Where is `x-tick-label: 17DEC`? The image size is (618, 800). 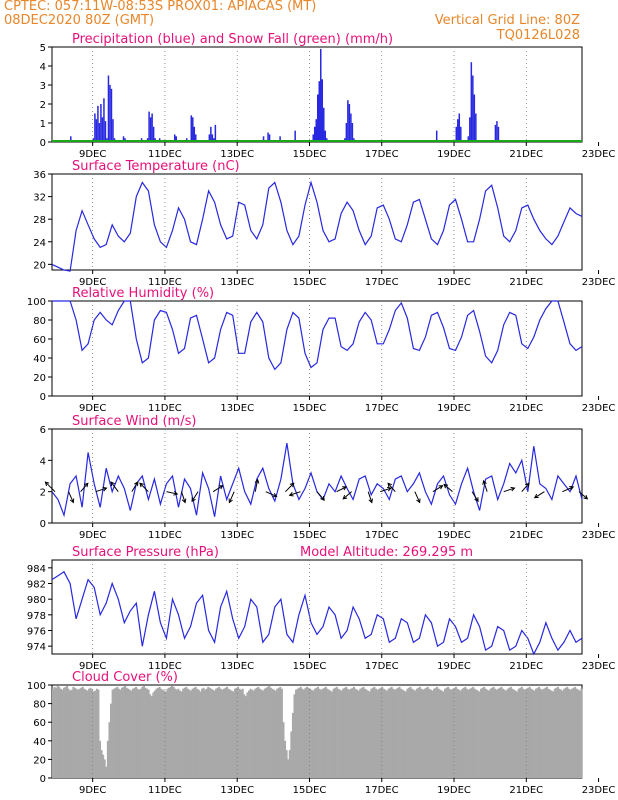
x-tick-label: 17DEC is located at coordinates (382, 154).